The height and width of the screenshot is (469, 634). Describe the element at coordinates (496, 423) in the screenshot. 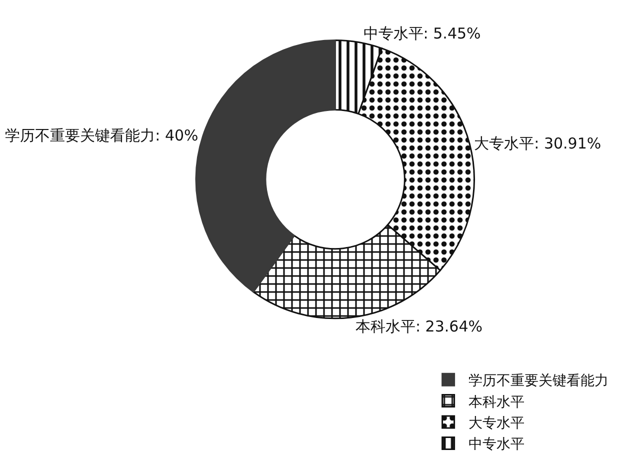

I see `legend-label: 大专水平` at that location.